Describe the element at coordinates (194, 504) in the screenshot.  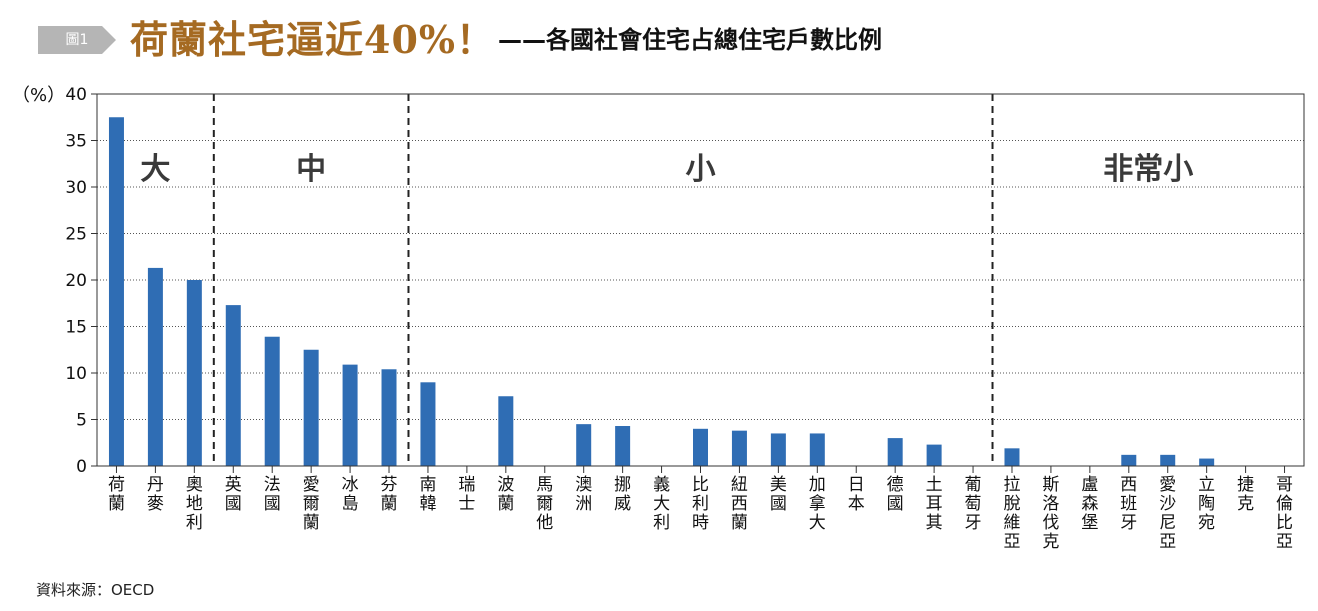
I see `x-tick-label: 奧地利` at that location.